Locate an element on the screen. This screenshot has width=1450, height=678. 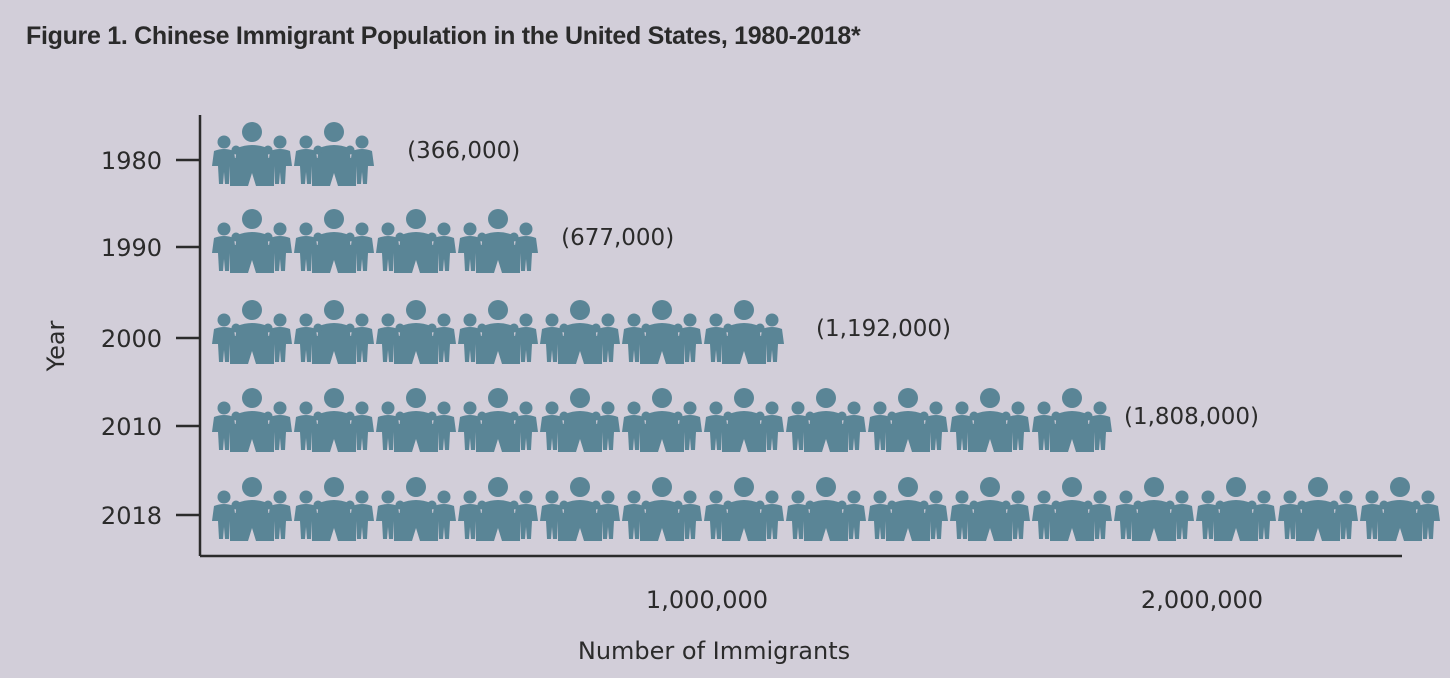
value-label: (1,808,000) is located at coordinates (1191, 417).